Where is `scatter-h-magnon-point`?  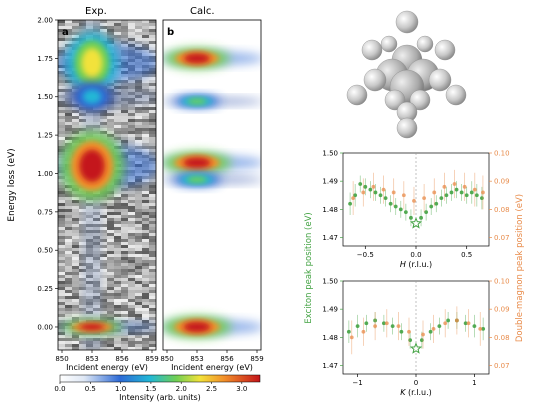 scatter-h-magnon-point is located at coordinates (383, 189).